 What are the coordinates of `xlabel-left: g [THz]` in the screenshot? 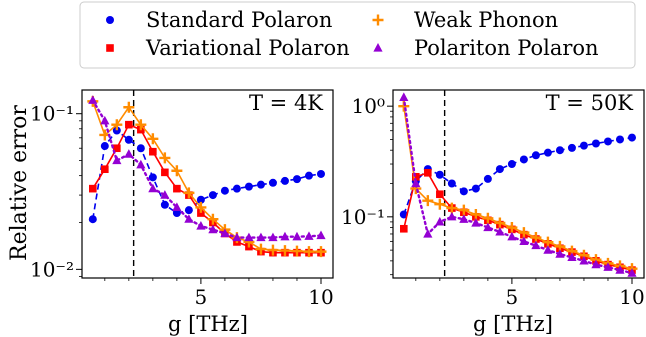 It's located at (208, 324).